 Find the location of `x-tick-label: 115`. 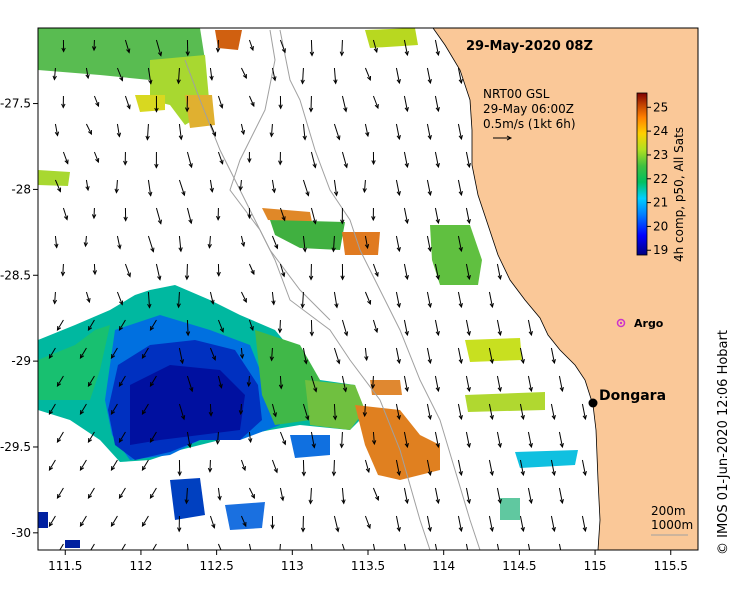

x-tick-label: 115 is located at coordinates (595, 566).